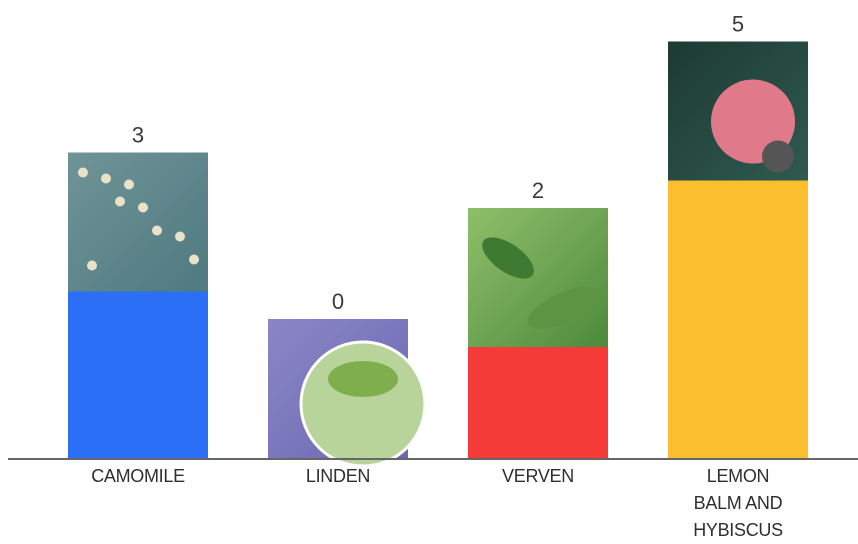  Describe the element at coordinates (338, 301) in the screenshot. I see `value-label: 0` at that location.